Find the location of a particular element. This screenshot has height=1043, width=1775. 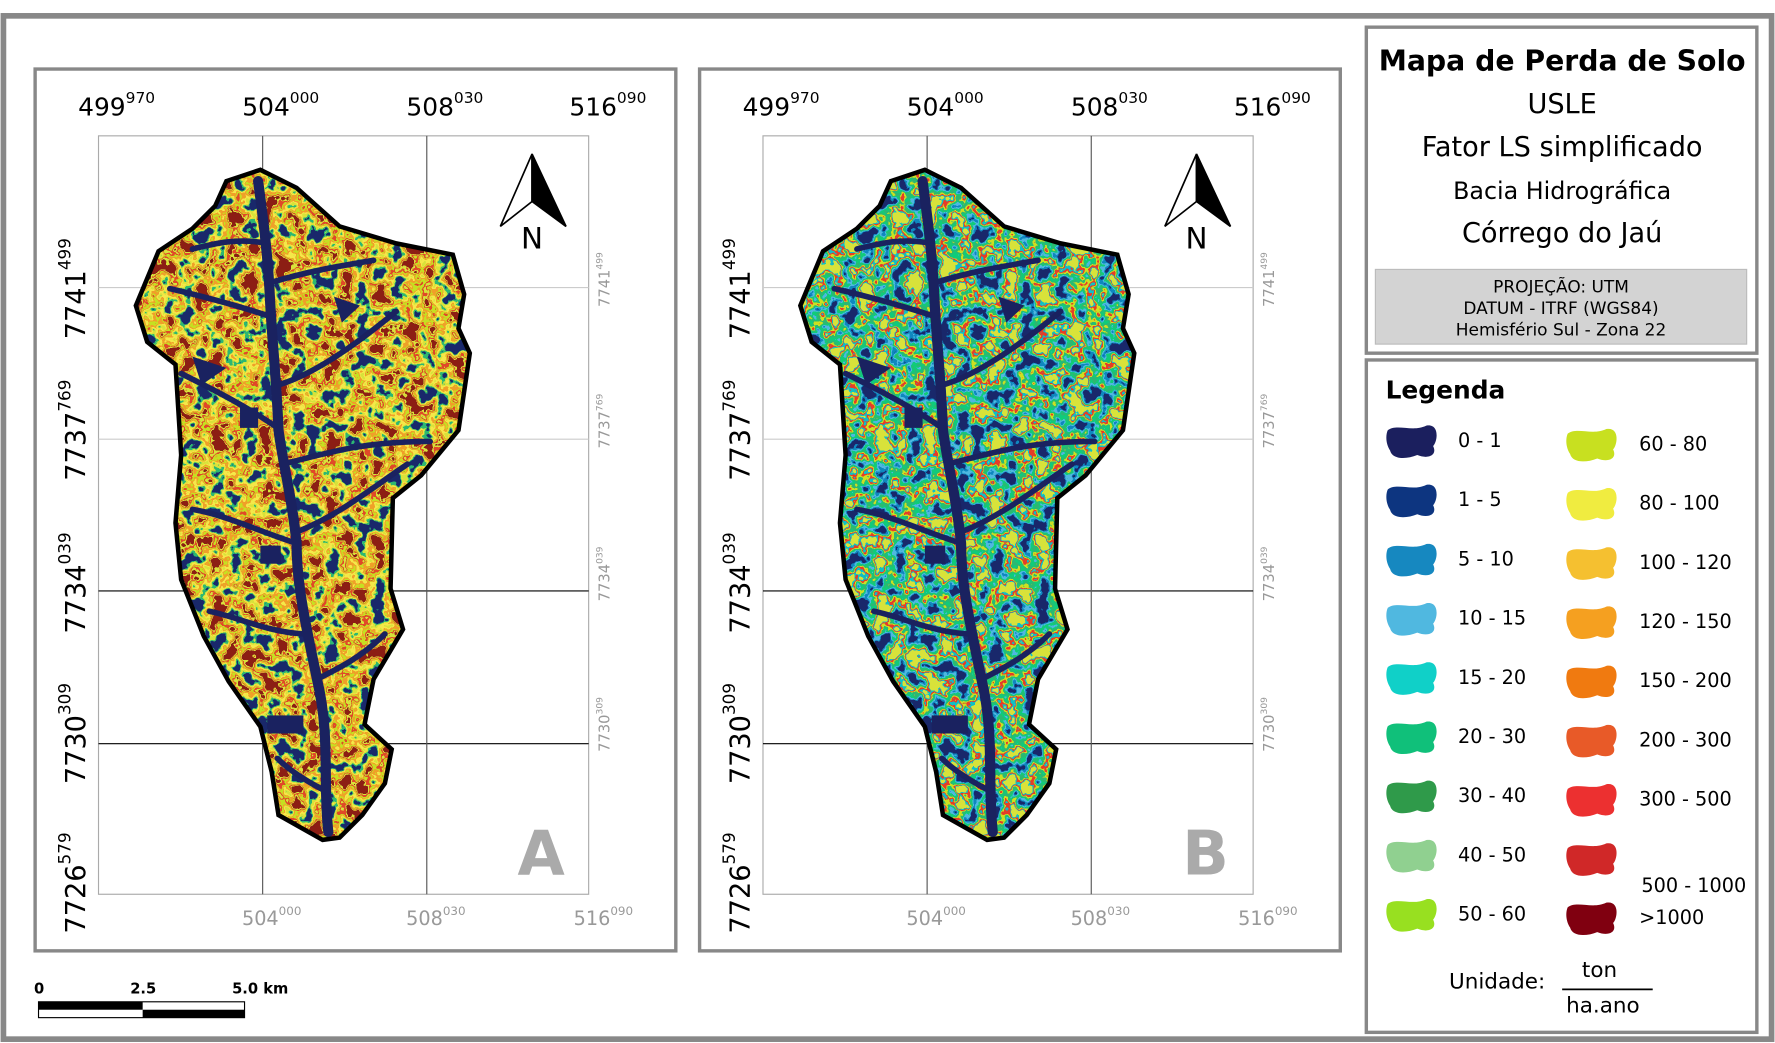

legend-label: 60 - 80 is located at coordinates (1673, 443).